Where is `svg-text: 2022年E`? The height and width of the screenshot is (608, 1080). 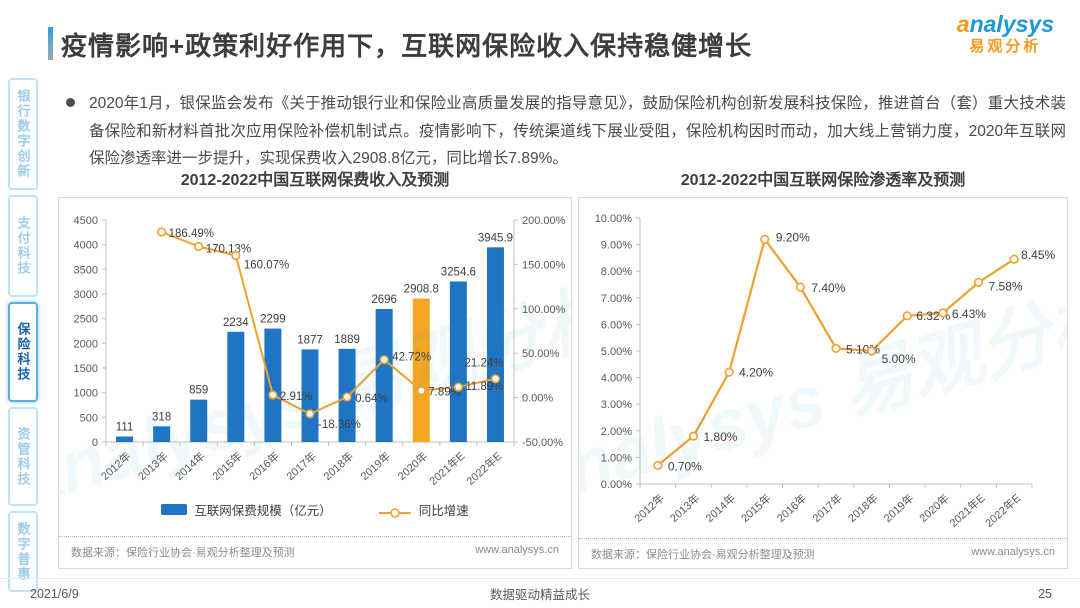 svg-text: 2022年E is located at coordinates (483, 468).